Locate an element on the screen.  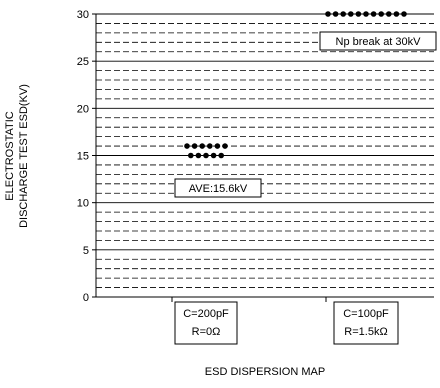
annotation-label: AVE:15.6kV is located at coordinates (218, 189).